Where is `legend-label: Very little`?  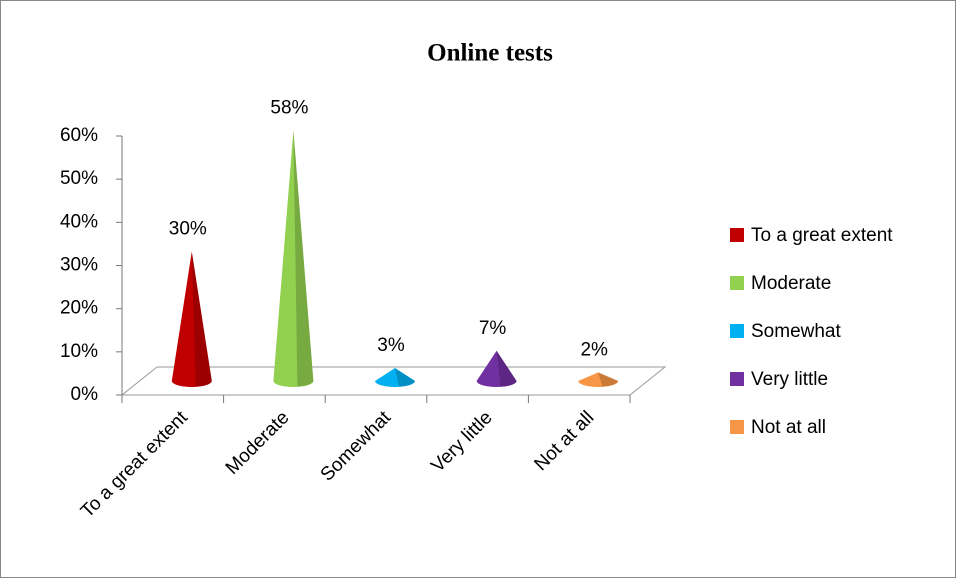
legend-label: Very little is located at coordinates (789, 379).